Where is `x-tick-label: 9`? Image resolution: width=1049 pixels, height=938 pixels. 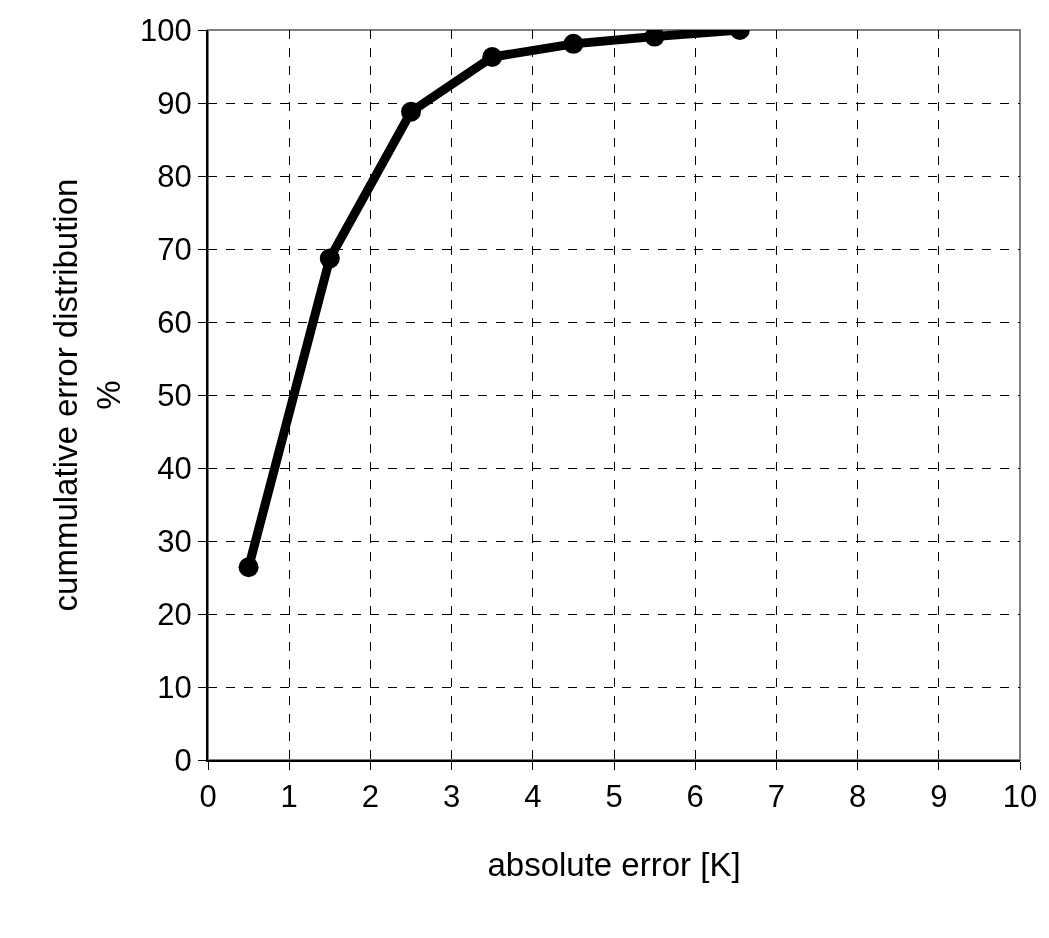
x-tick-label: 9 is located at coordinates (939, 797).